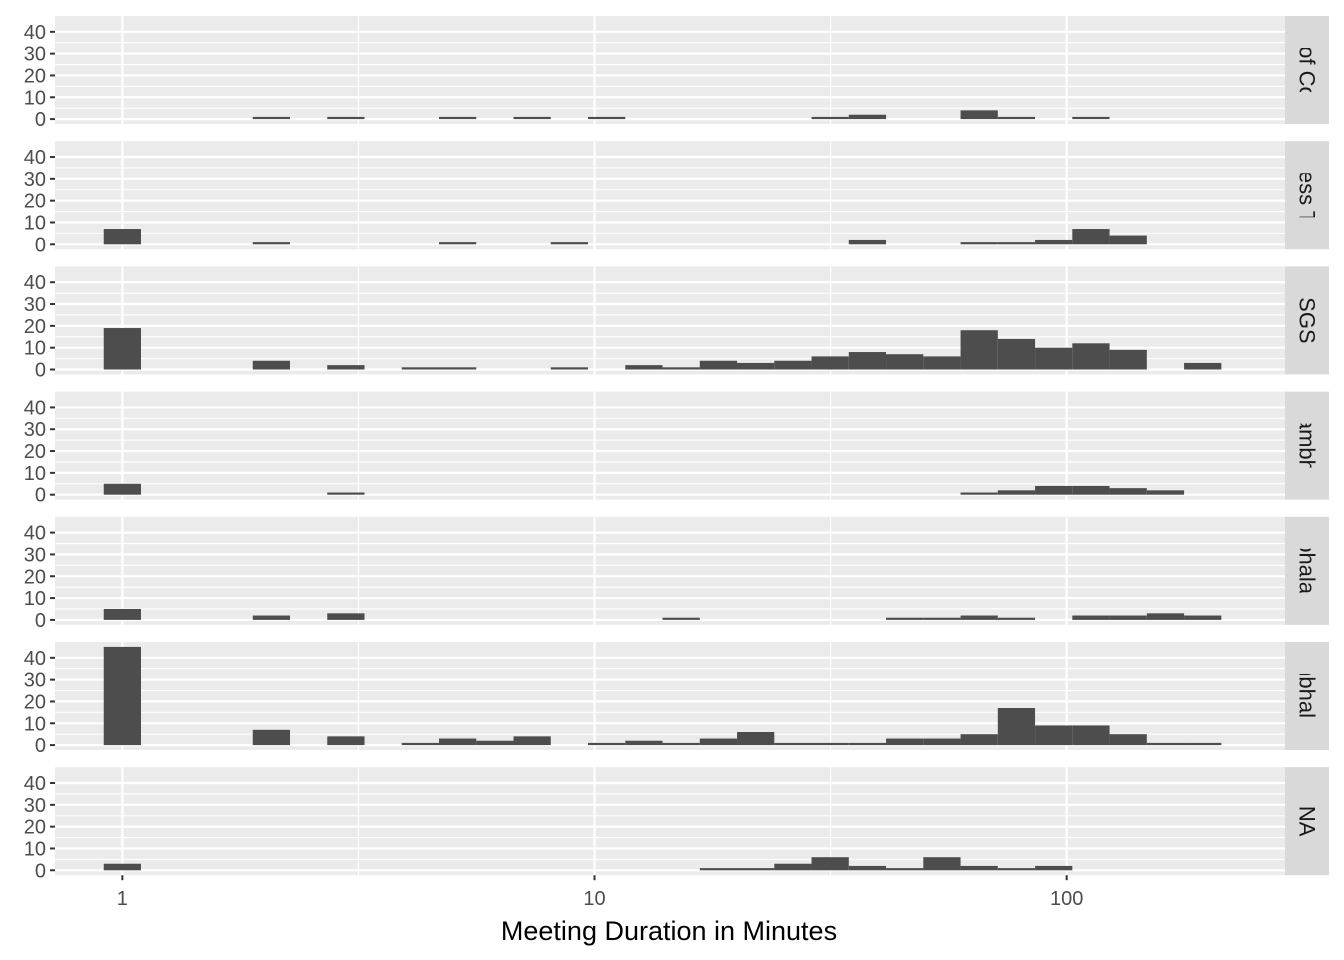 This screenshot has height=960, width=1344. What do you see at coordinates (600, 892) in the screenshot?
I see `x-axis: 1 10 100` at bounding box center [600, 892].